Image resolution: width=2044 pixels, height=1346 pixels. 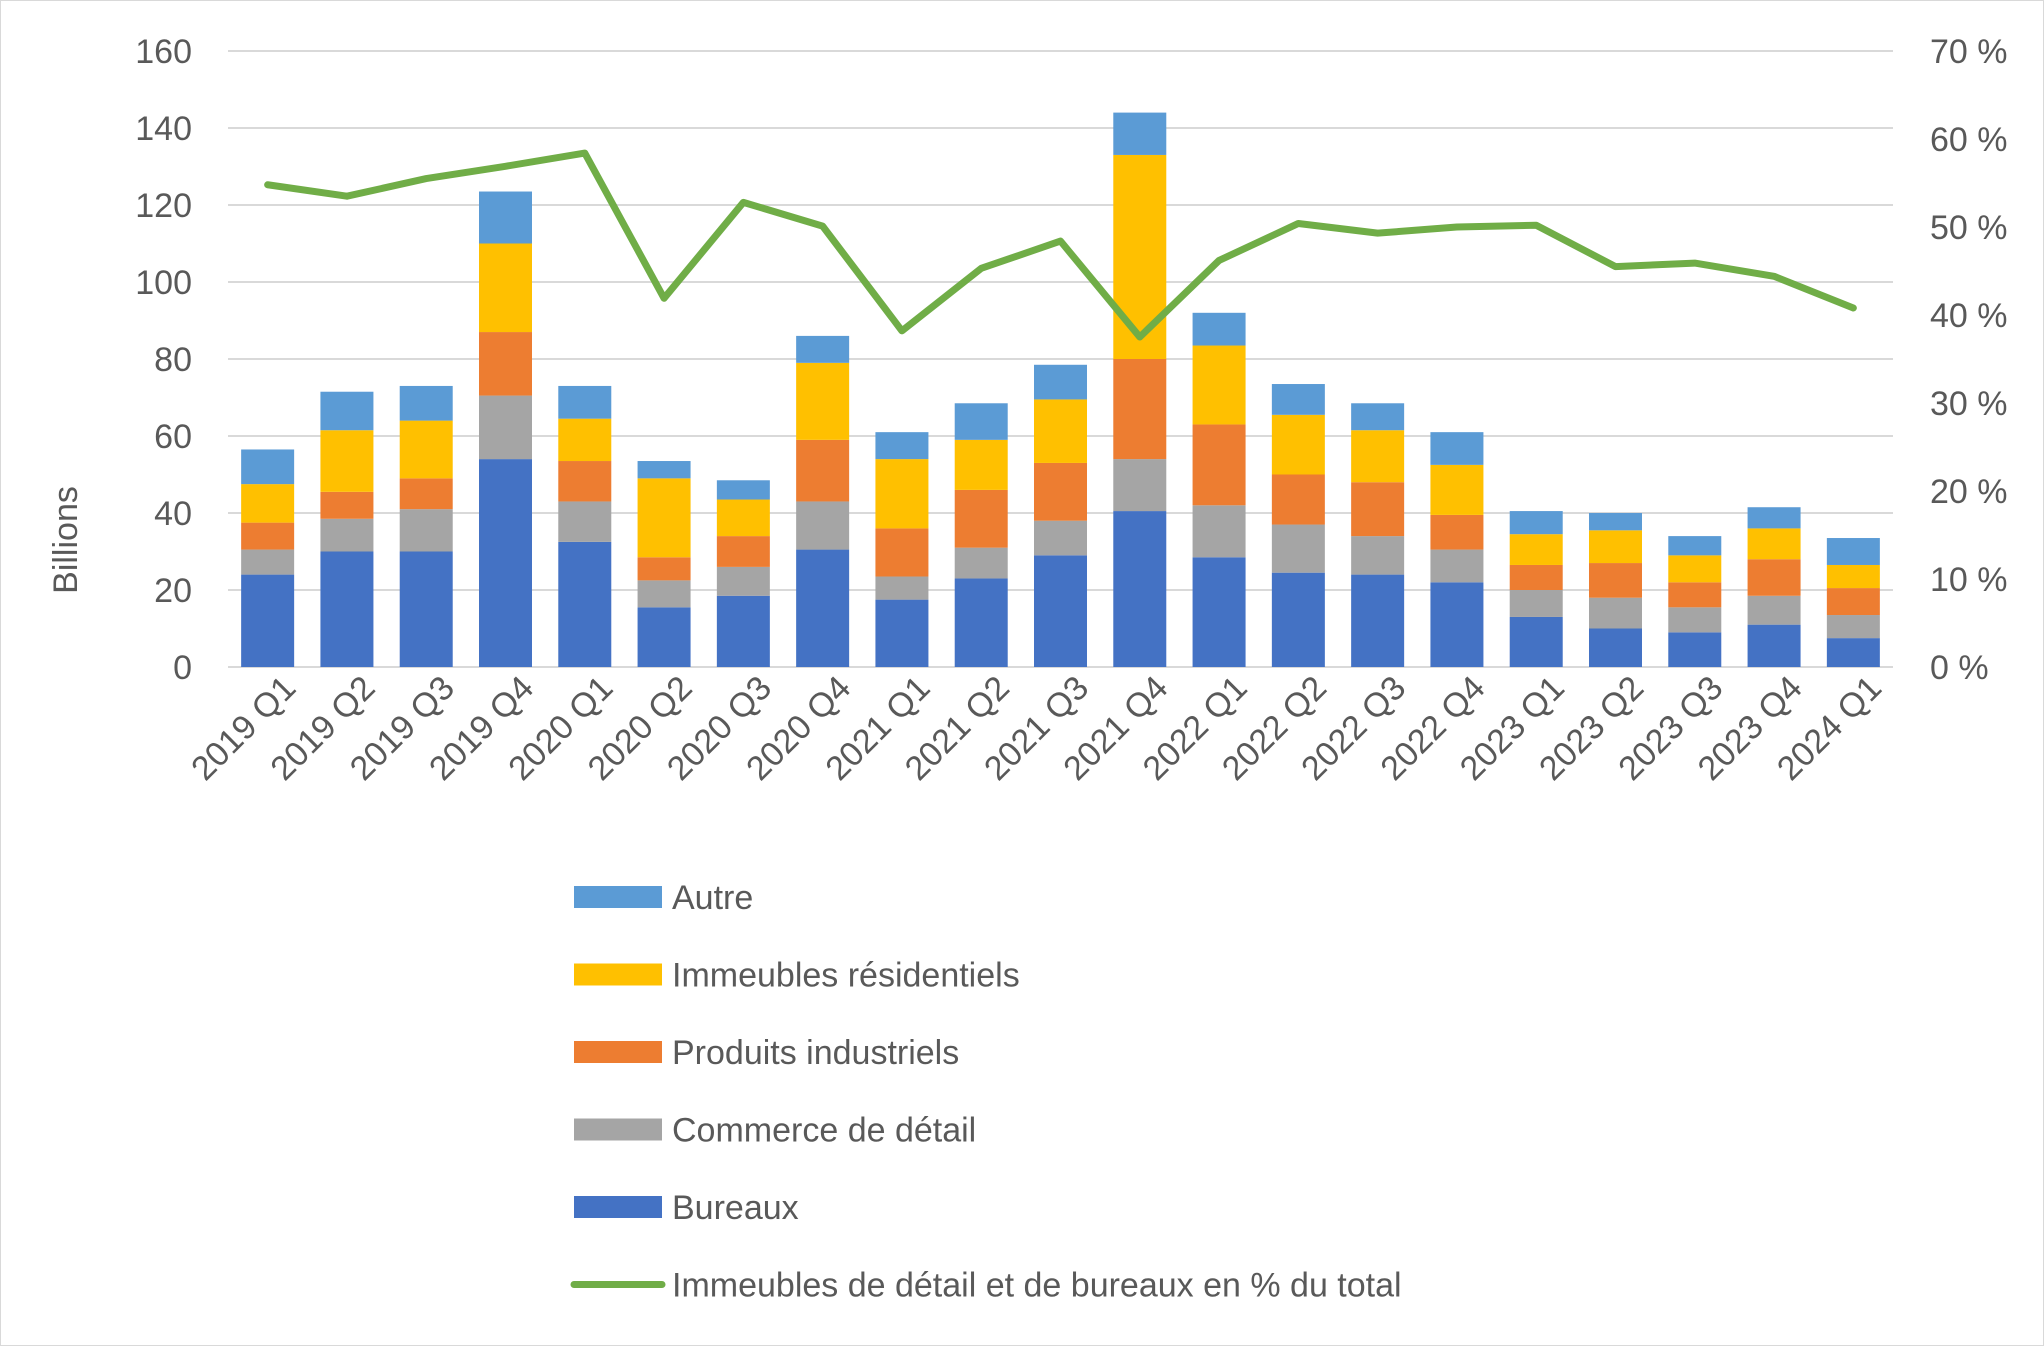 I want to click on legend-label: Bureaux, so click(x=735, y=1208).